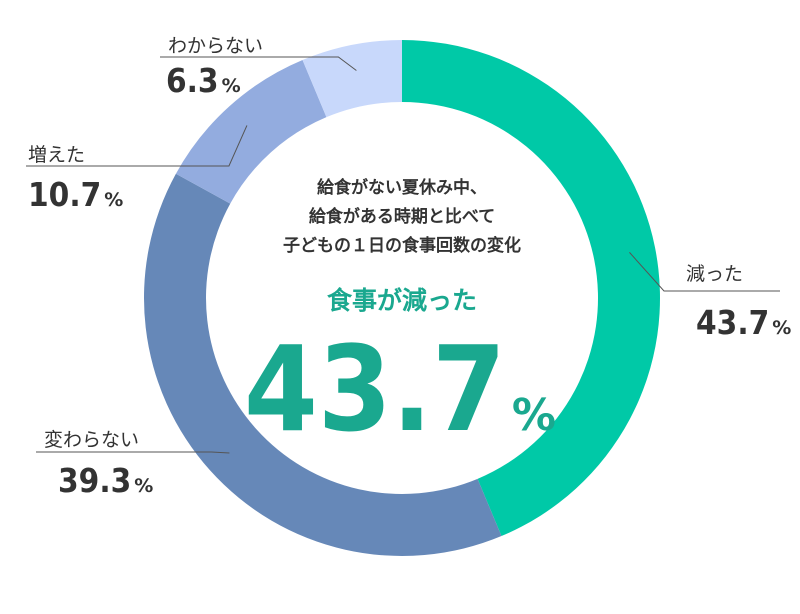 Image resolution: width=800 pixels, height=614 pixels. What do you see at coordinates (133, 452) in the screenshot?
I see `leader-line-unchanged` at bounding box center [133, 452].